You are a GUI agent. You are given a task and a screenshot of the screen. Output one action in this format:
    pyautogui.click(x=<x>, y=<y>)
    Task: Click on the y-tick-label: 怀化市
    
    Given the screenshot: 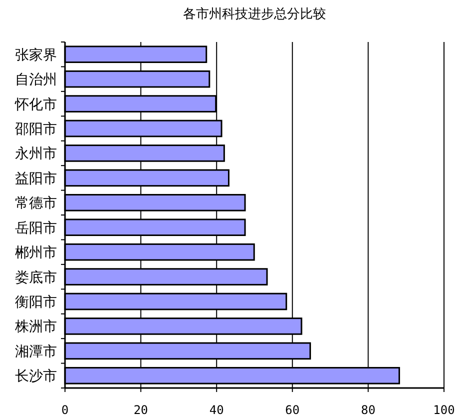 What is the action you would take?
    pyautogui.click(x=35, y=104)
    